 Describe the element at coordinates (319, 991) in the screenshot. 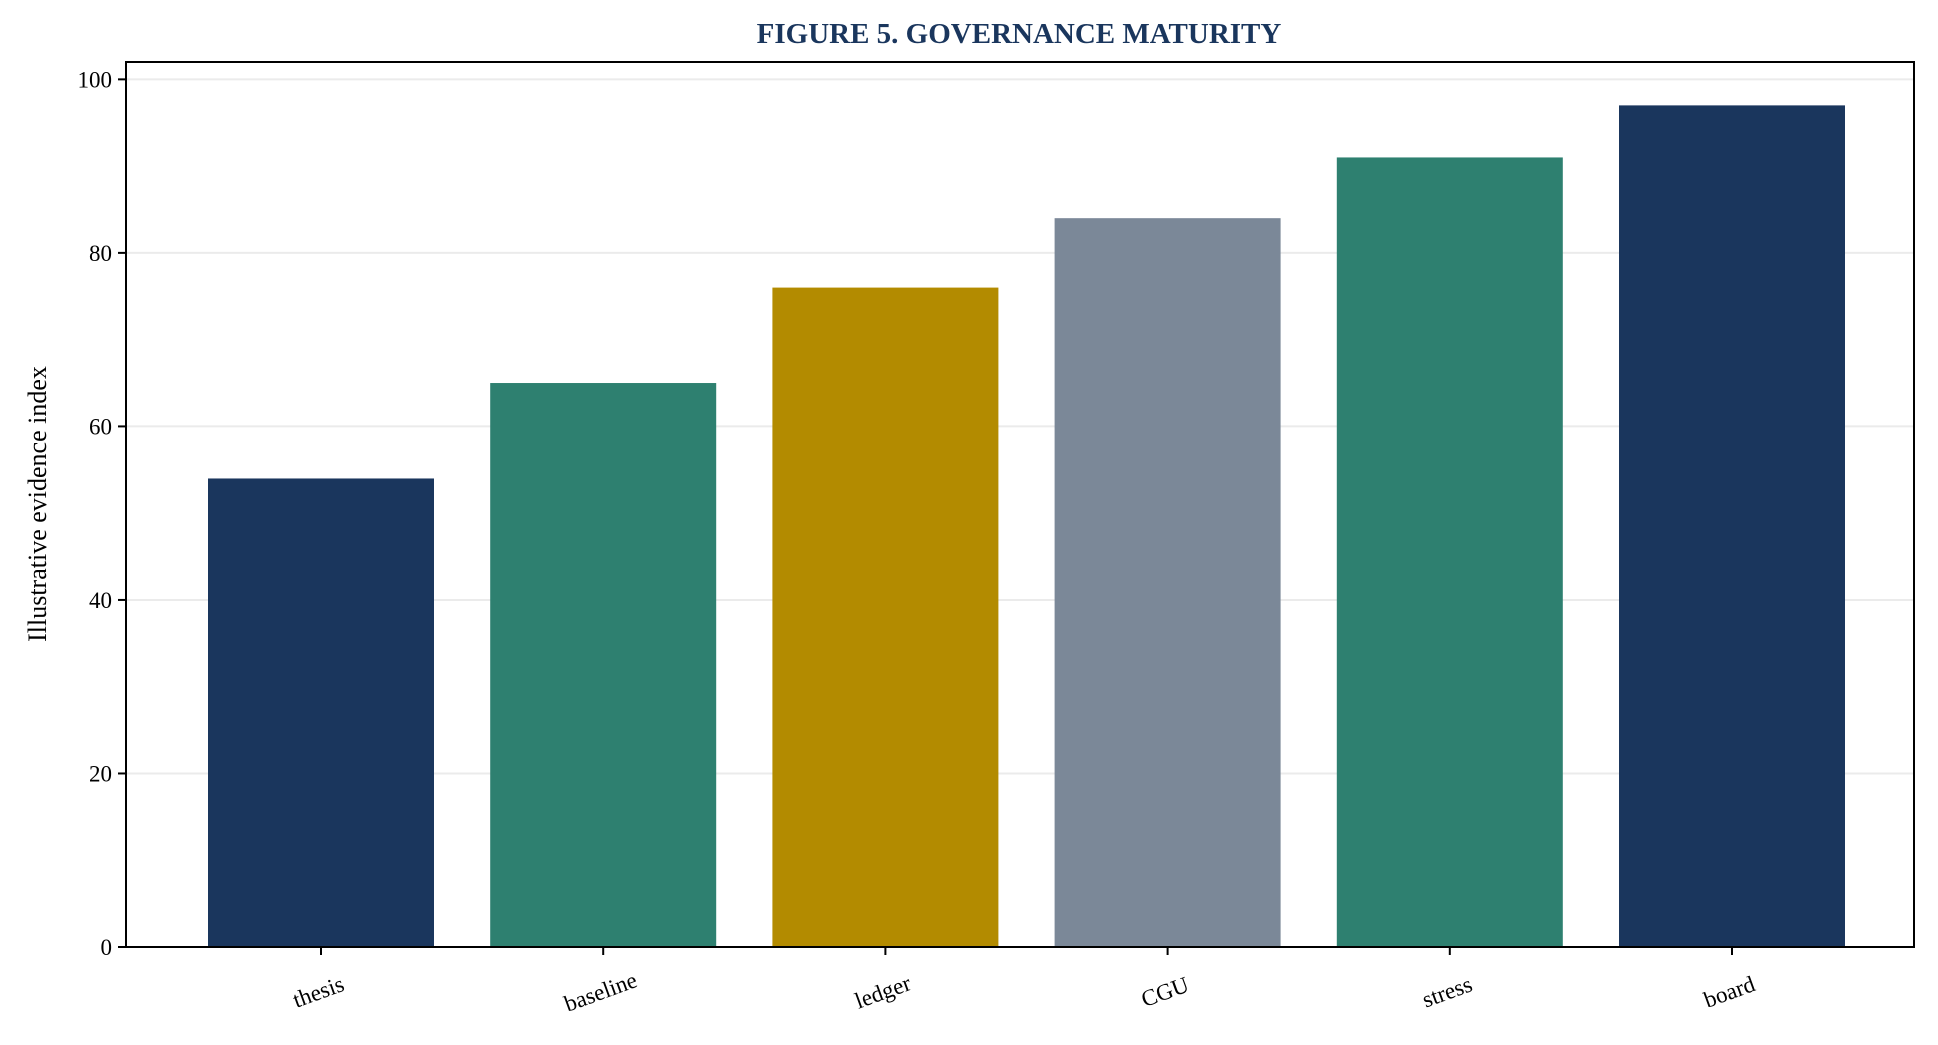

I see `x-tick-label: thesis` at that location.